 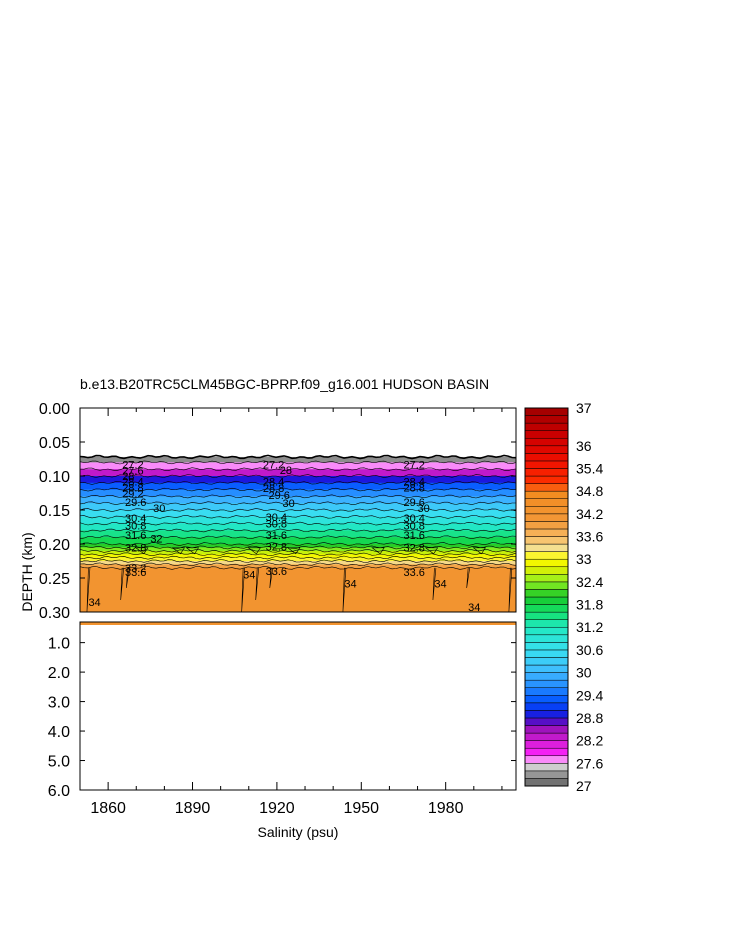 What do you see at coordinates (286, 471) in the screenshot?
I see `contour-label: 28` at bounding box center [286, 471].